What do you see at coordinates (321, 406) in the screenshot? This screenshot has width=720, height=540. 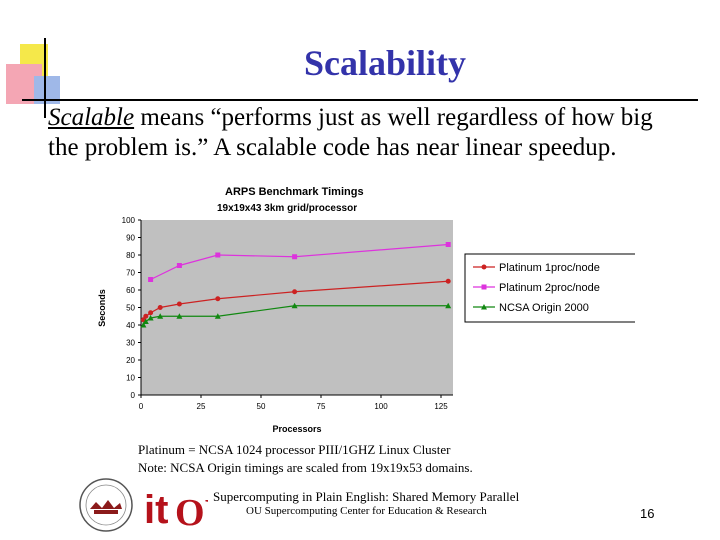 I see `x-tick-label: 75` at bounding box center [321, 406].